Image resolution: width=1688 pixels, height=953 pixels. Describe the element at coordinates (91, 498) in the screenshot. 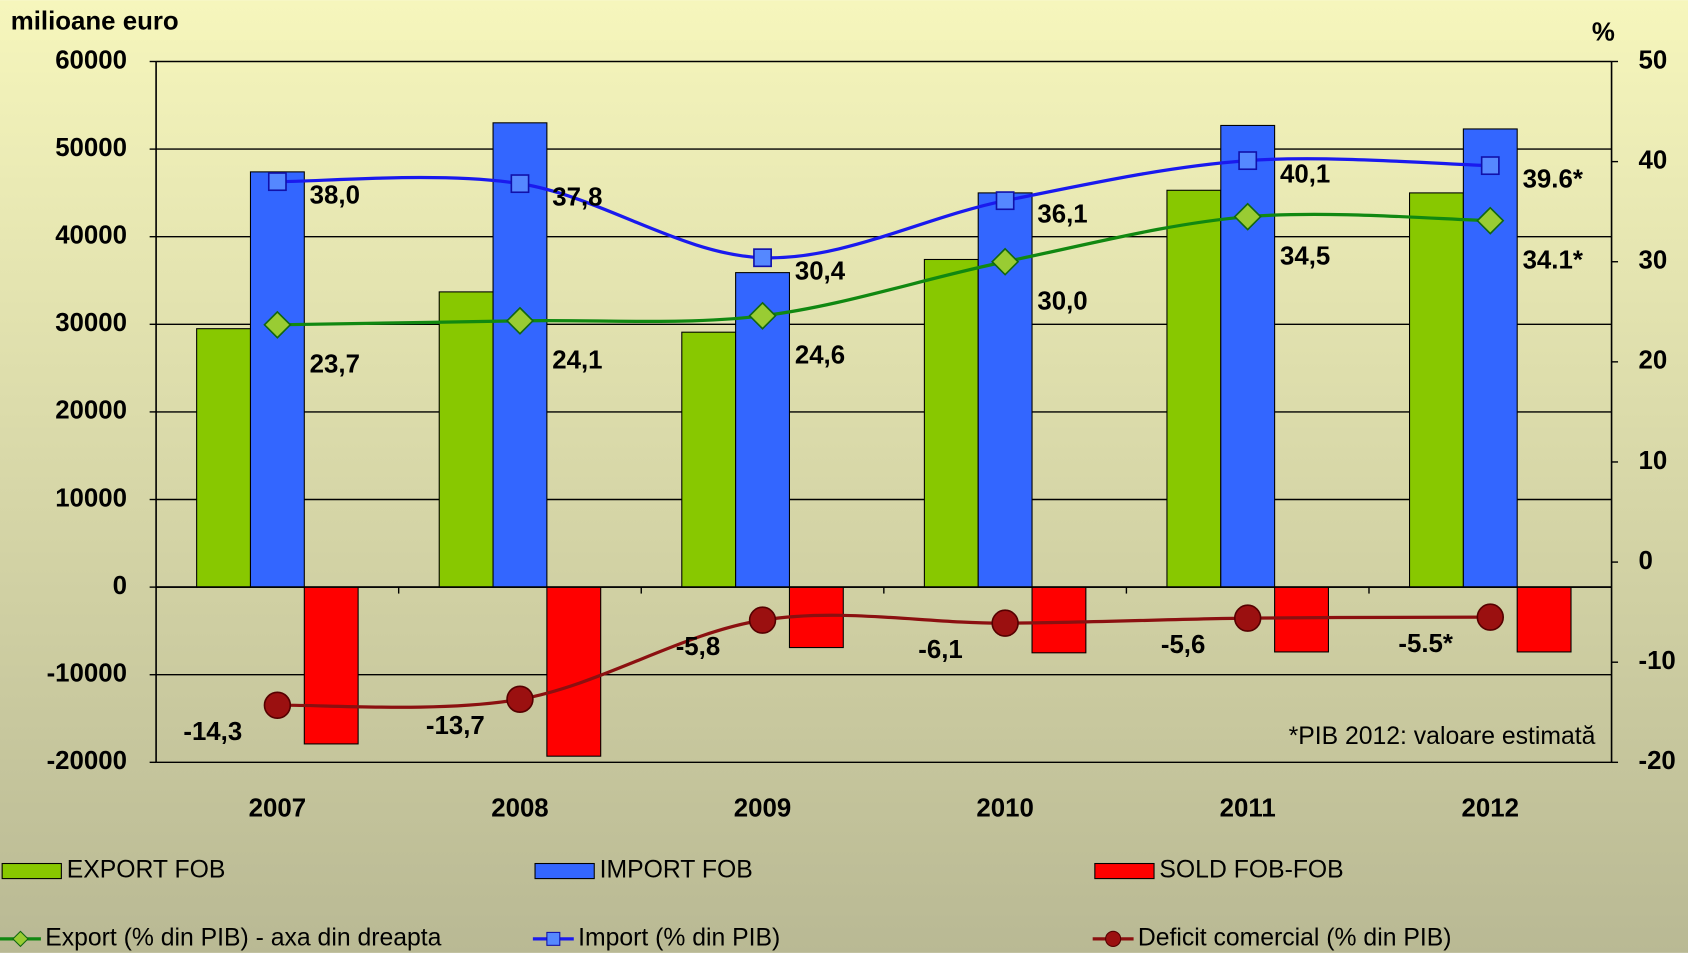

I see `y-tick-label: 10000` at that location.